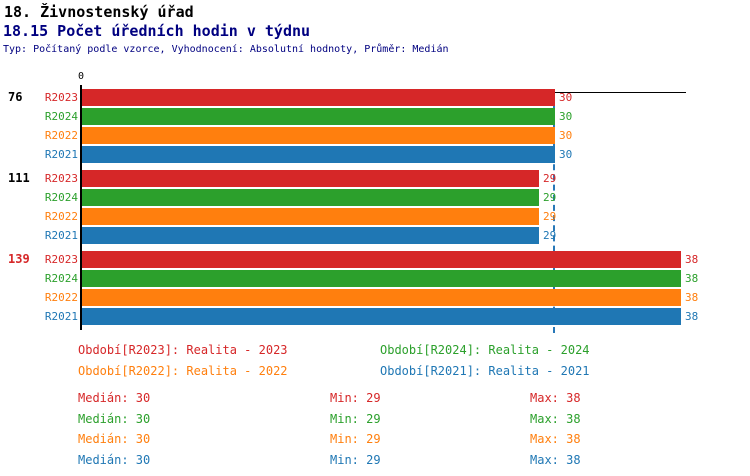 The width and height of the screenshot is (750, 476). What do you see at coordinates (183, 371) in the screenshot?
I see `legend-item-r2022: Období[R2022]: Realita - 2022` at bounding box center [183, 371].